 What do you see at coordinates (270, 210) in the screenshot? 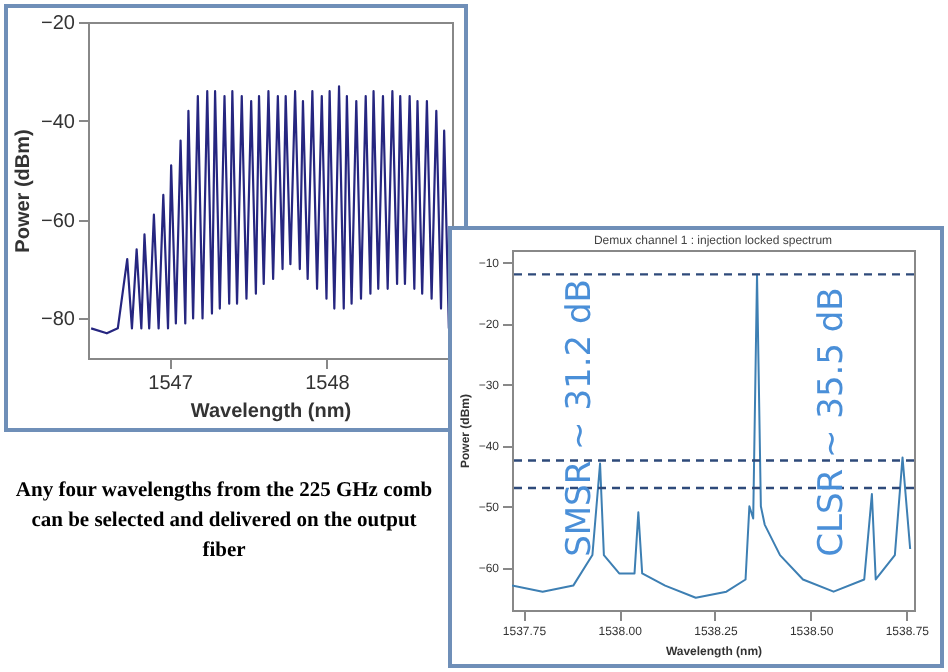
I see `line-series` at bounding box center [270, 210].